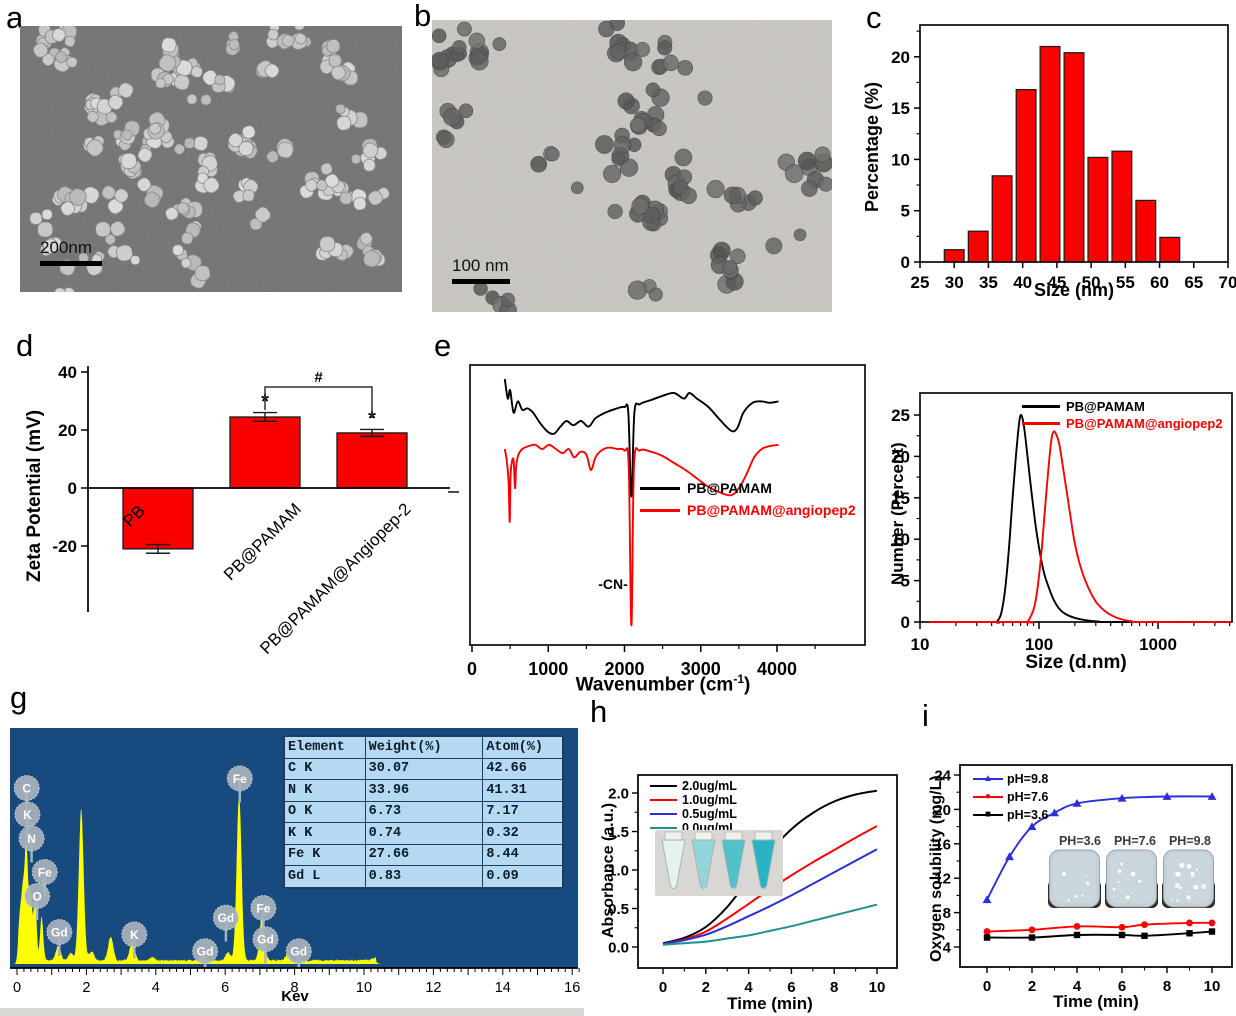 This screenshot has height=1016, width=1236. What do you see at coordinates (295, 988) in the screenshot?
I see `svg-text: 8` at bounding box center [295, 988].